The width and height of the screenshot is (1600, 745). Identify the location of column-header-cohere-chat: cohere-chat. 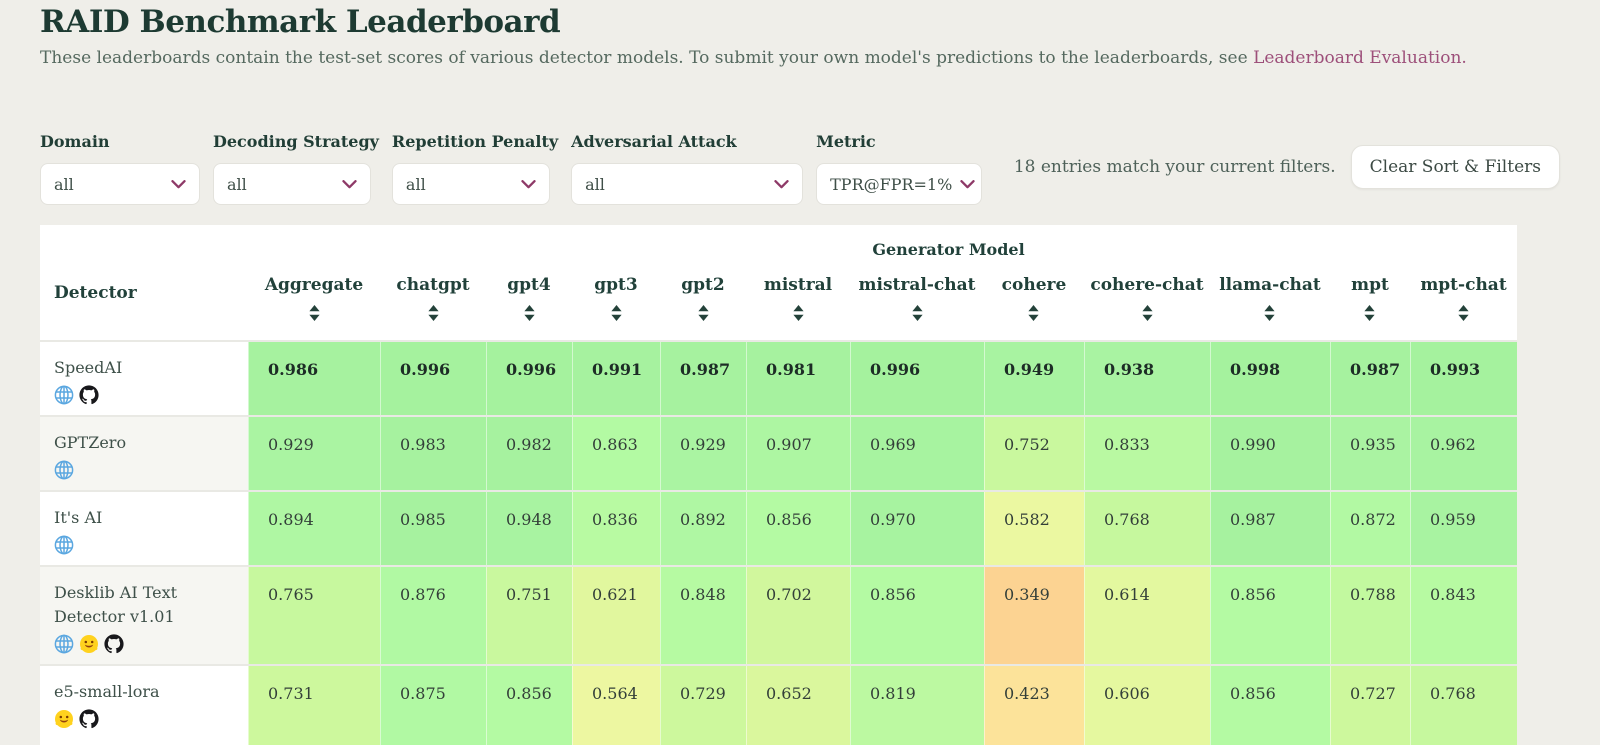
(1147, 301).